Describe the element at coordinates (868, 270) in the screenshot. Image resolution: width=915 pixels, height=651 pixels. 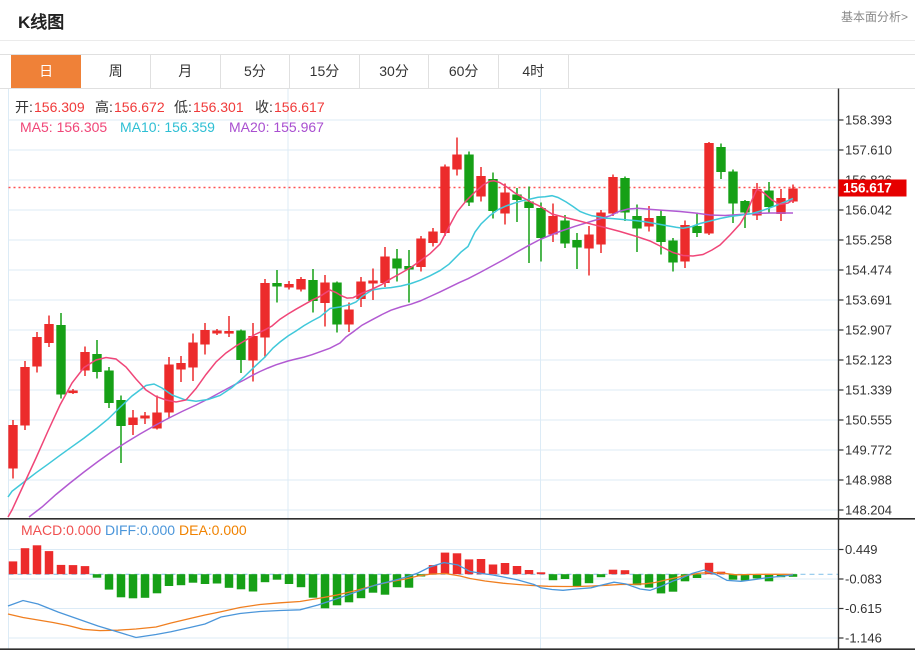
I see `svg-text: 154.474` at that location.